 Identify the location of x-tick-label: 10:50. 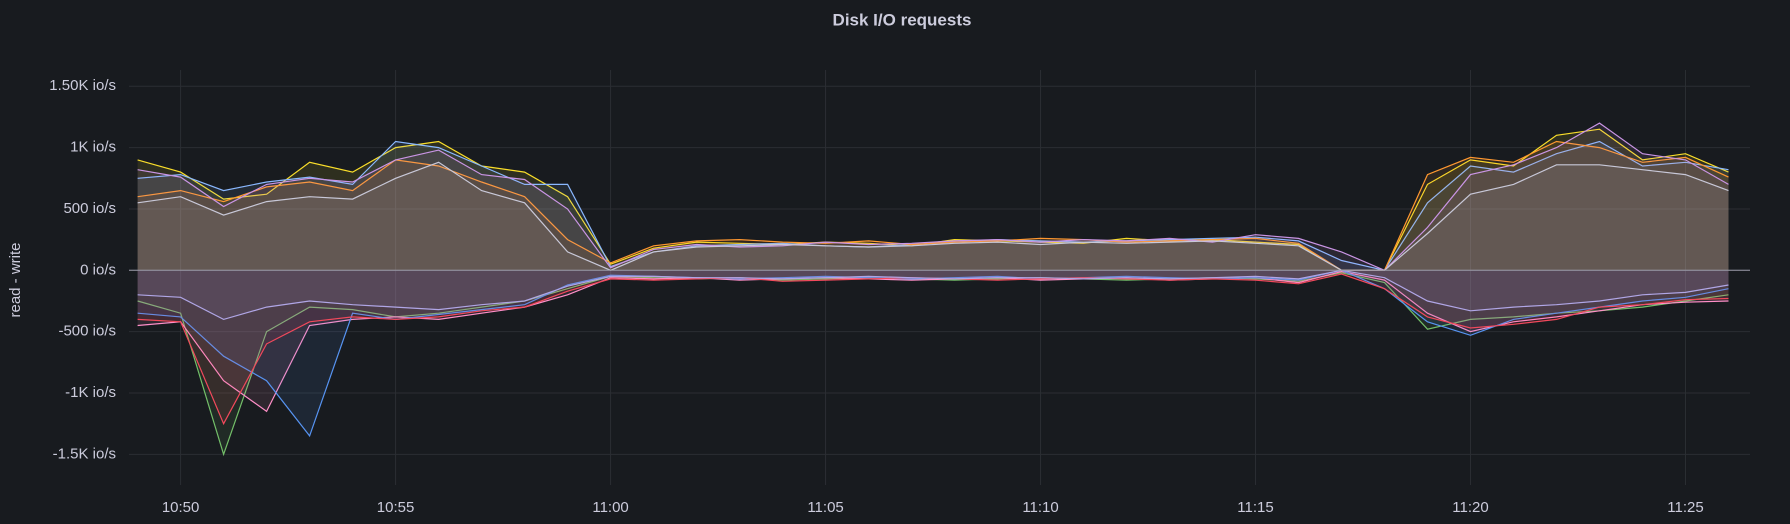
(181, 507).